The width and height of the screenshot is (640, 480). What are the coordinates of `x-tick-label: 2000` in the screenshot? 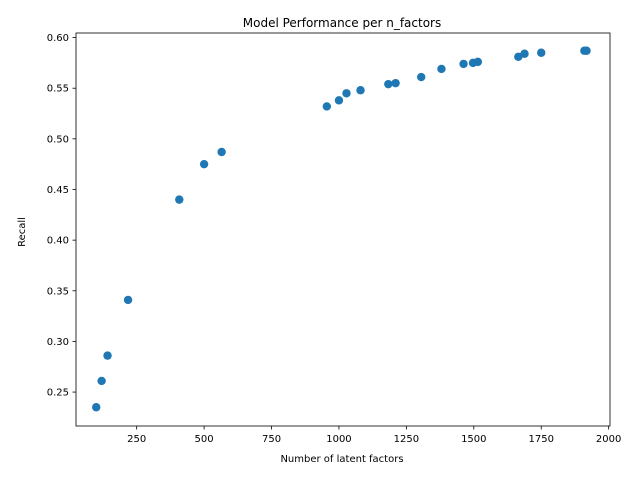 It's located at (608, 439).